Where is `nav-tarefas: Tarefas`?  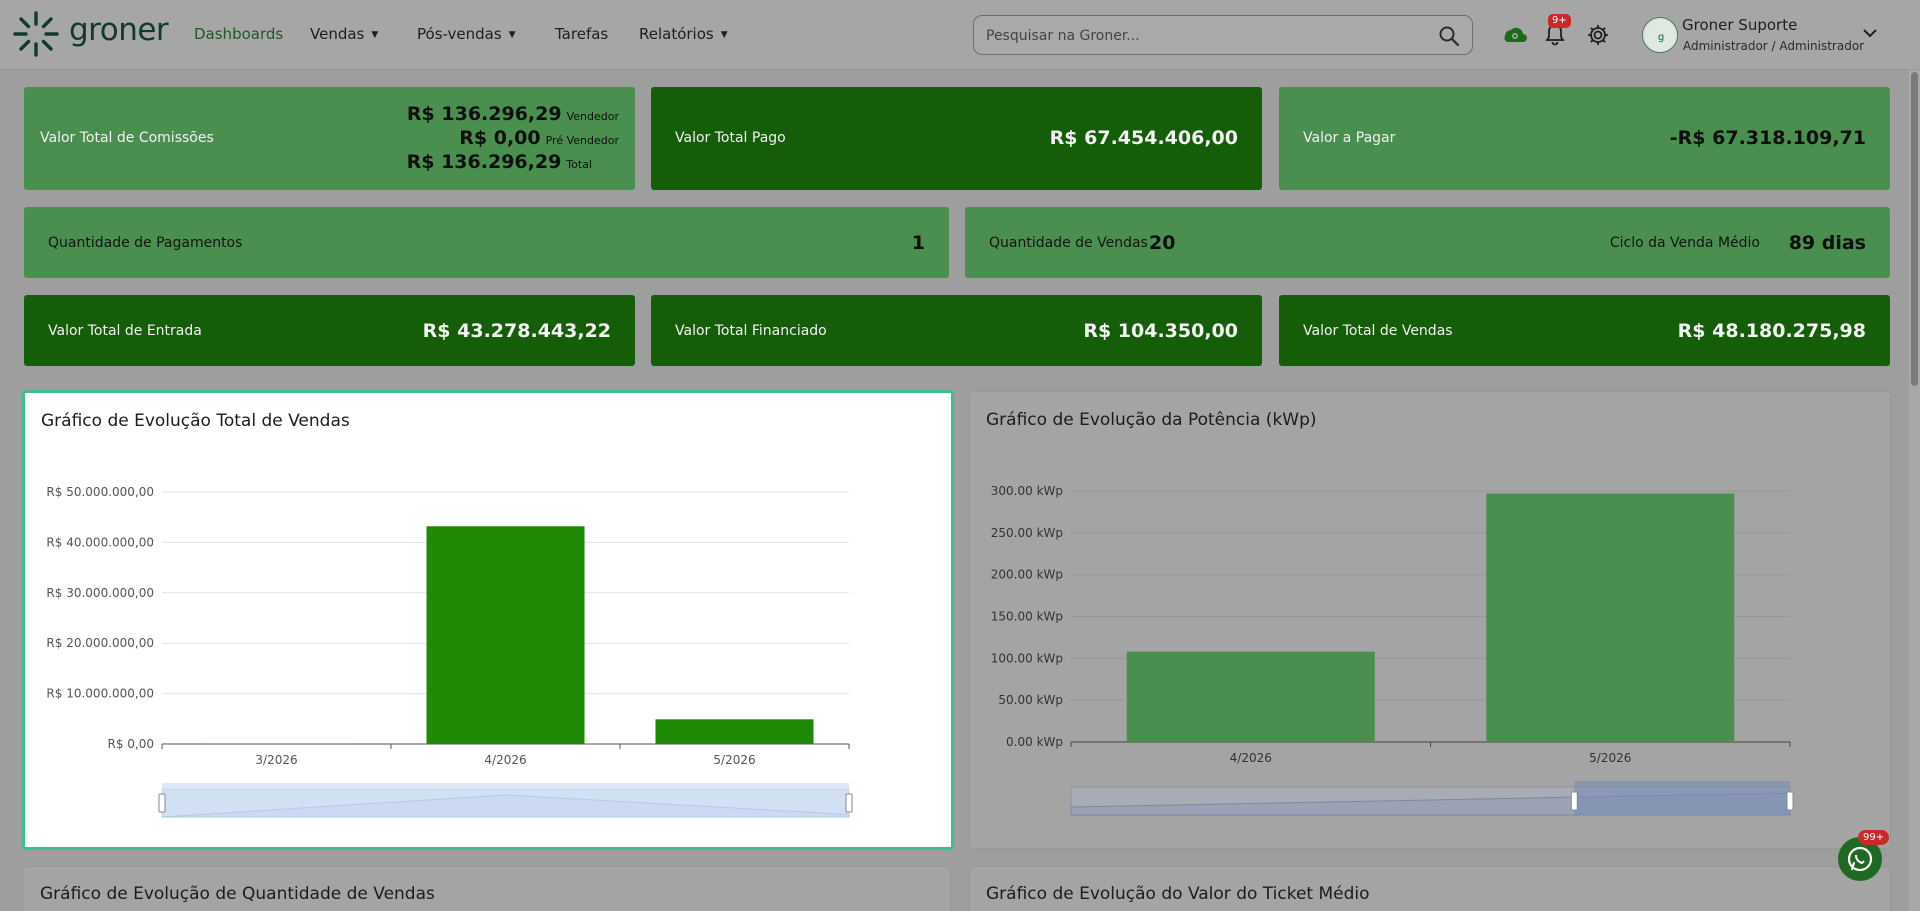
nav-tarefas: Tarefas is located at coordinates (581, 34).